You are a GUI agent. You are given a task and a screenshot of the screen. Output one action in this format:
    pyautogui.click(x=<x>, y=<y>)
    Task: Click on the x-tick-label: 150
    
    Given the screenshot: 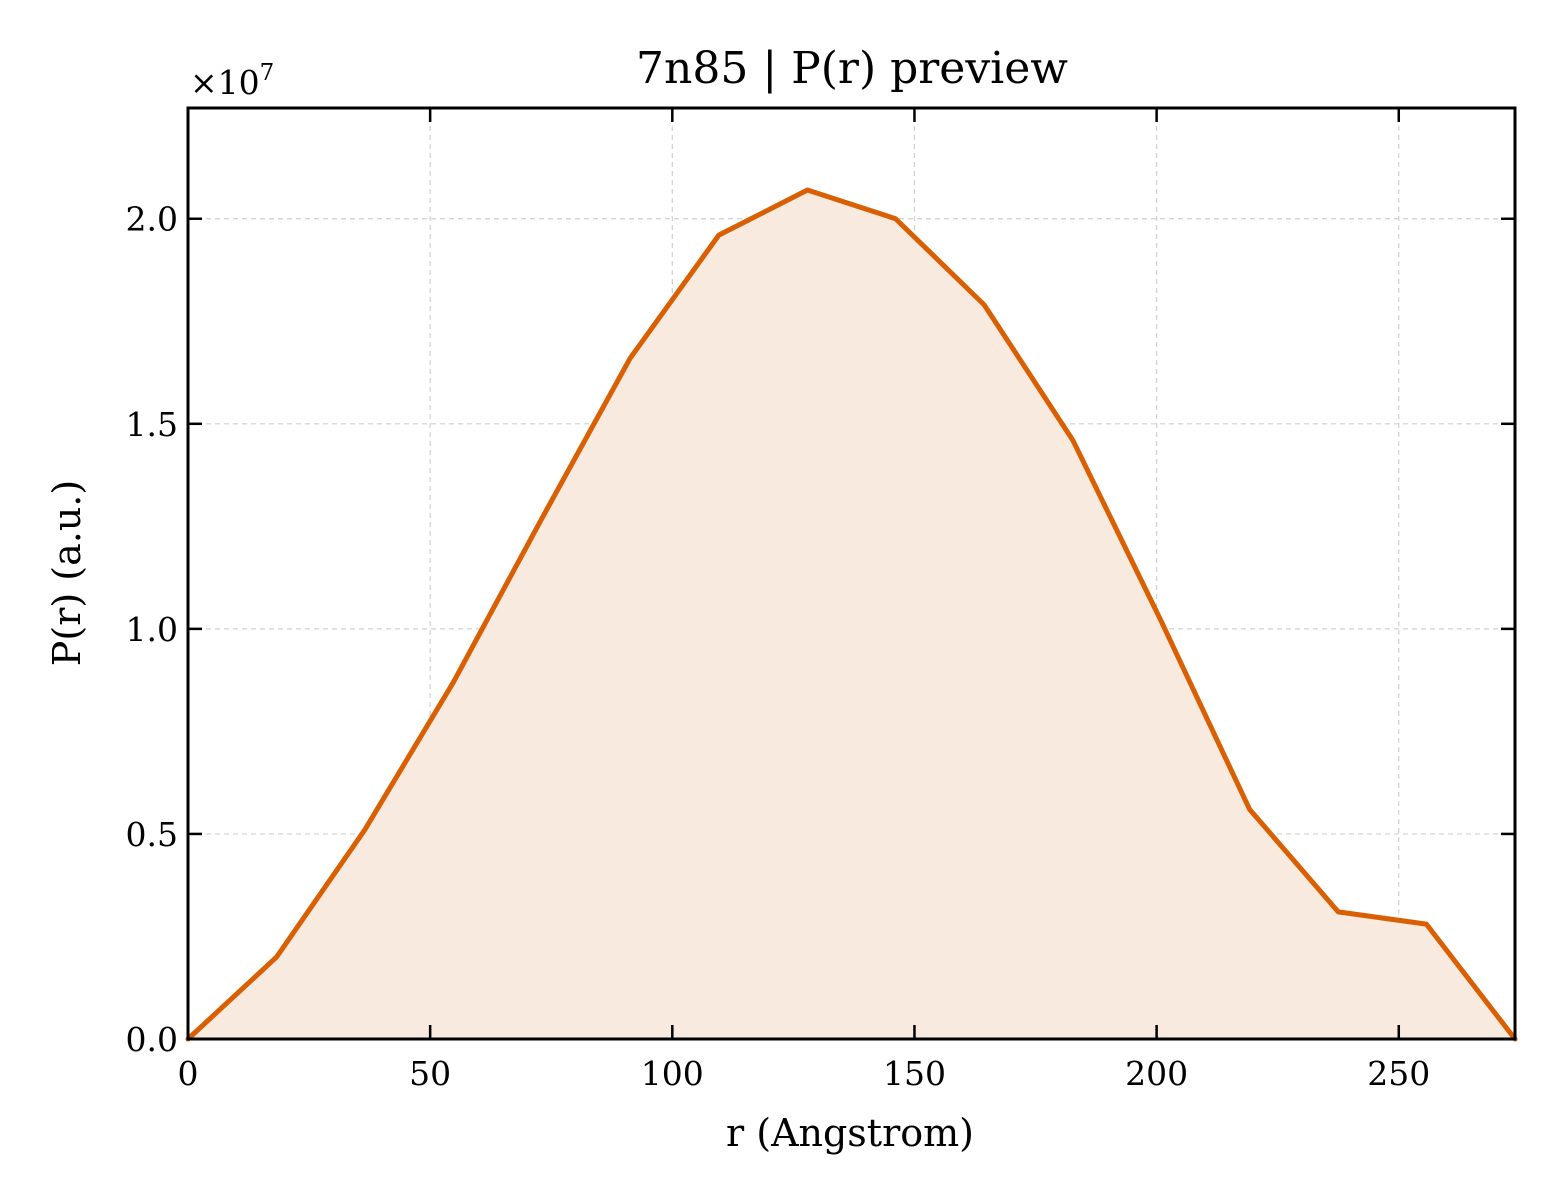 What is the action you would take?
    pyautogui.click(x=914, y=1073)
    